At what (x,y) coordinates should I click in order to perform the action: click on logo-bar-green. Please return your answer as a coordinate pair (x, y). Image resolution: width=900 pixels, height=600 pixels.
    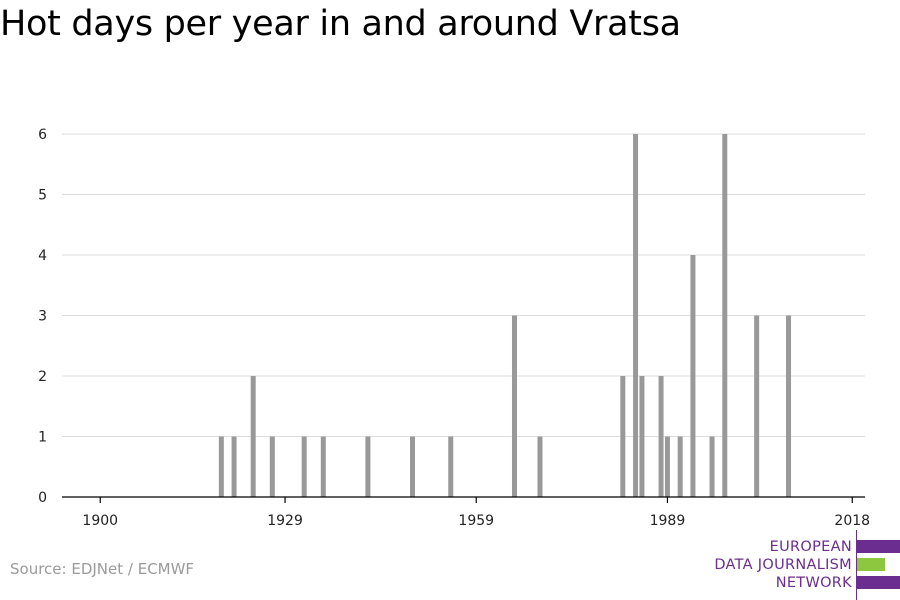
    Looking at the image, I should click on (871, 564).